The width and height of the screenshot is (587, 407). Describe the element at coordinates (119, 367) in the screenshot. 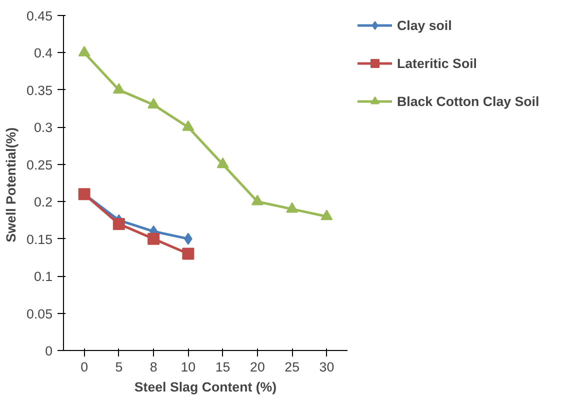

I see `x-tick-label: 5` at that location.